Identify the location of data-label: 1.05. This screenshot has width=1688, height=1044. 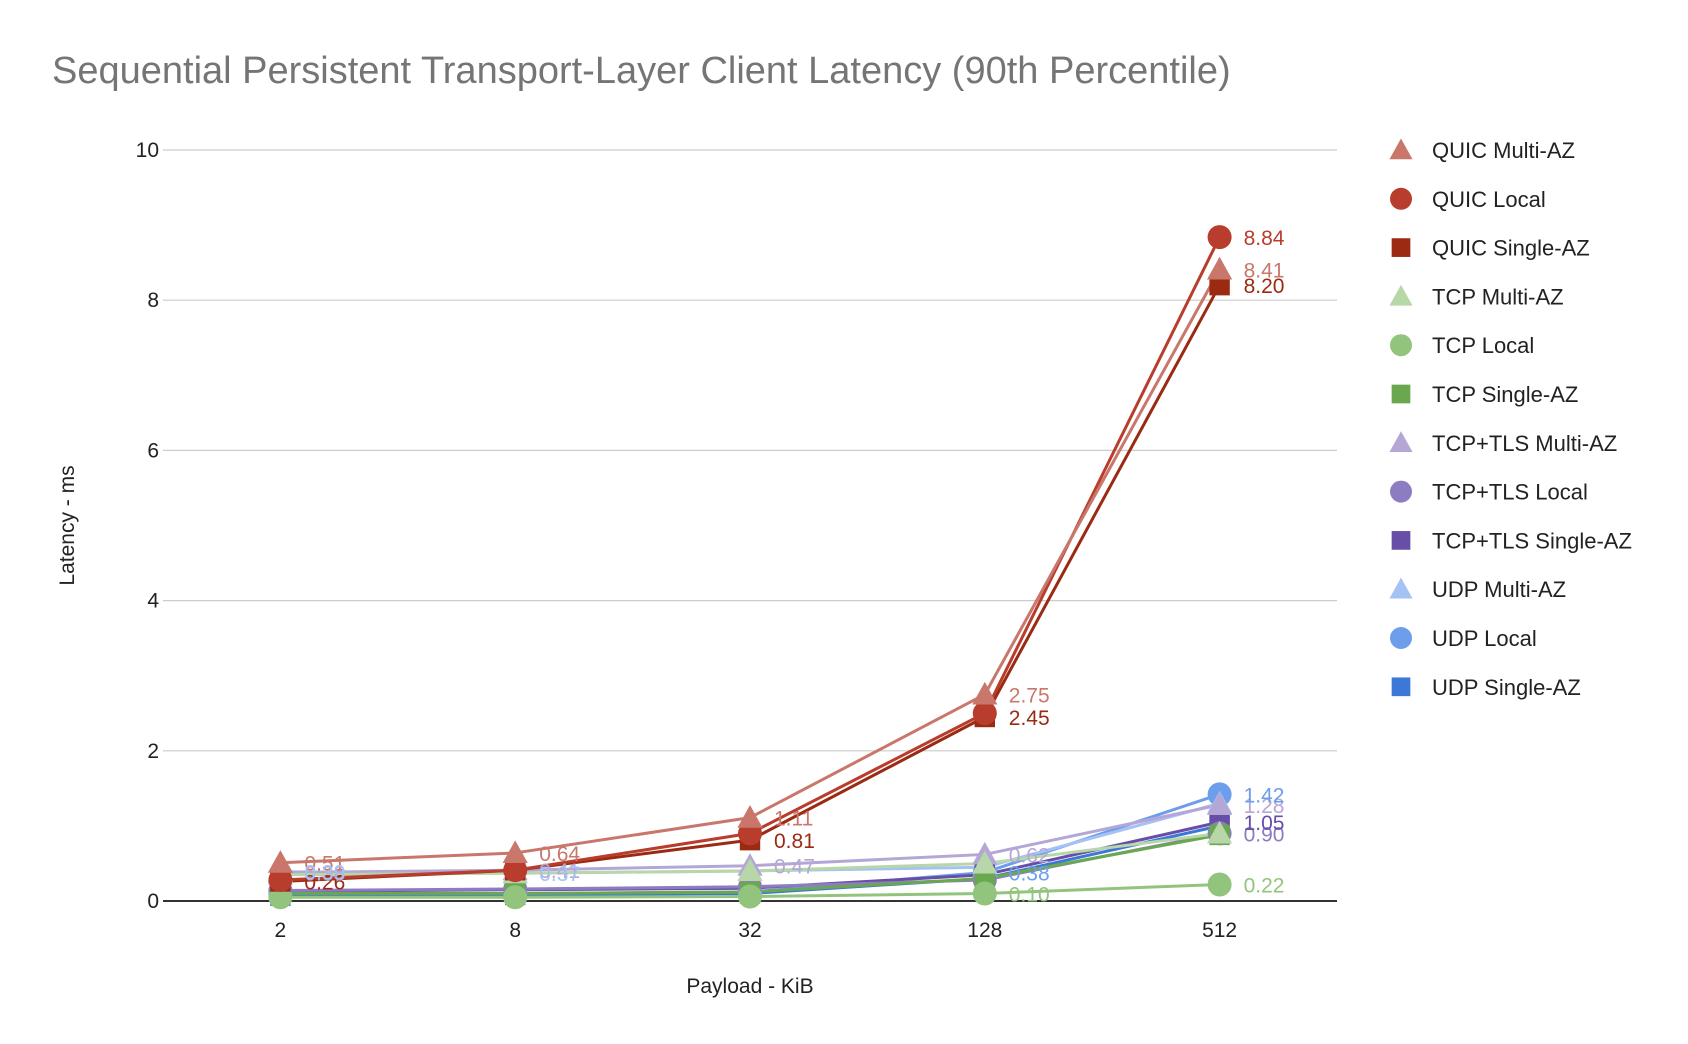
(1264, 823).